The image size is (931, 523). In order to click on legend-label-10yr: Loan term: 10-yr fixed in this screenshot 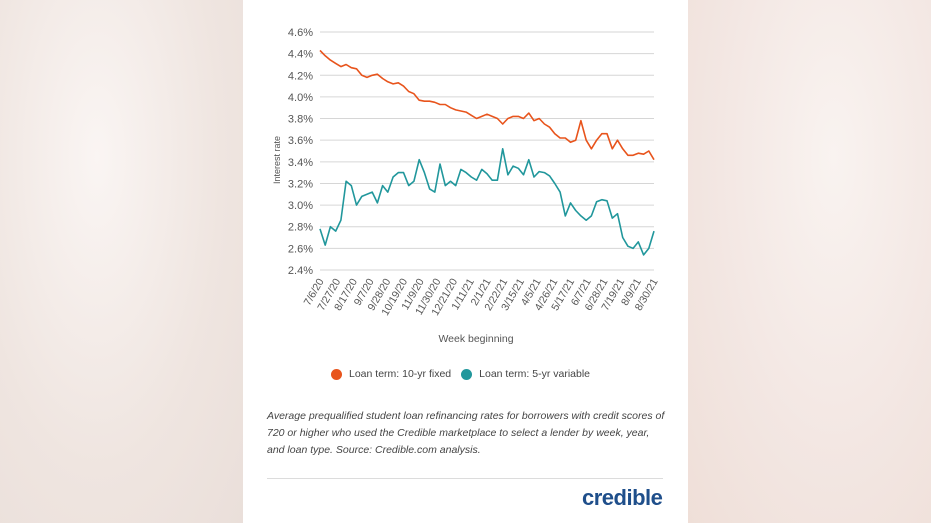, I will do `click(400, 374)`.